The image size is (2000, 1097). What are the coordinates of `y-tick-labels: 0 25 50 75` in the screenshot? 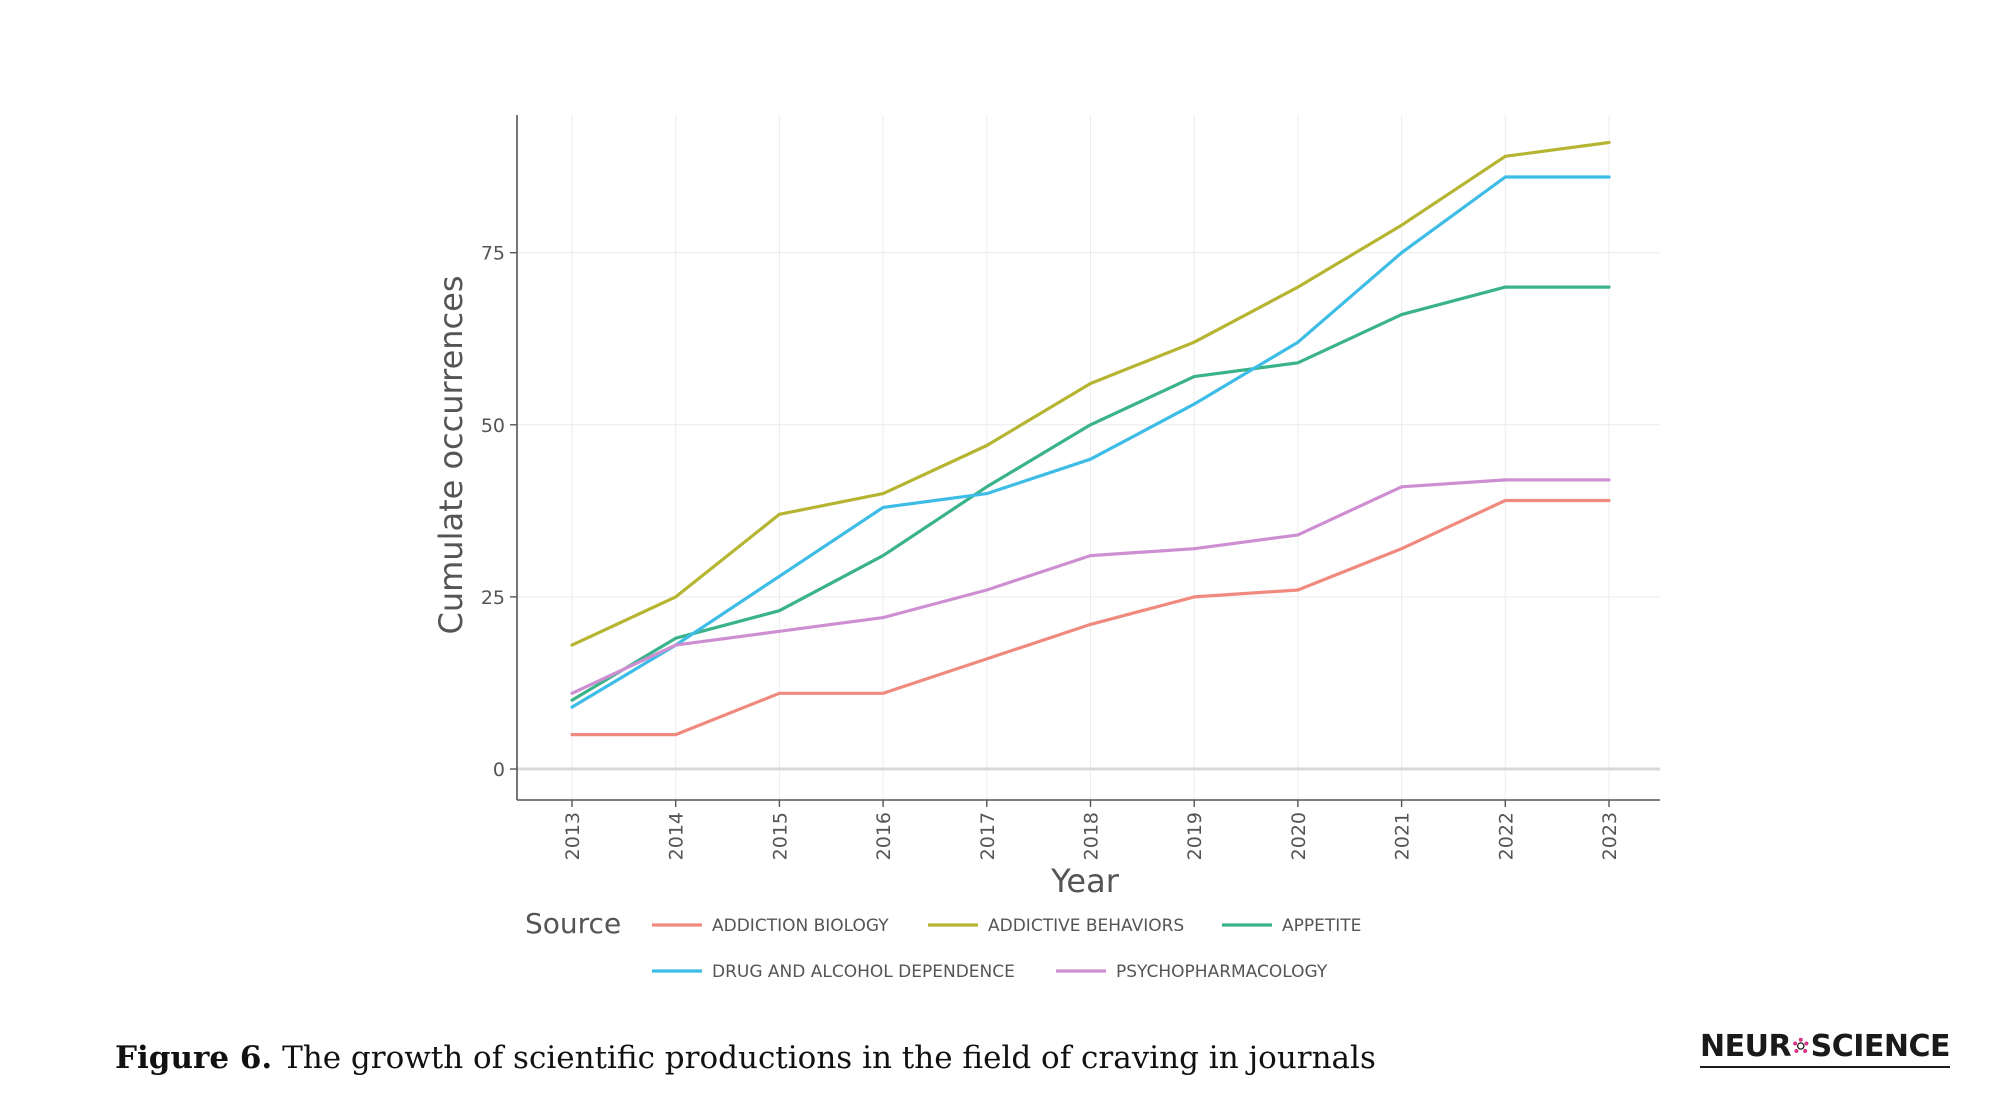 It's located at (493, 512).